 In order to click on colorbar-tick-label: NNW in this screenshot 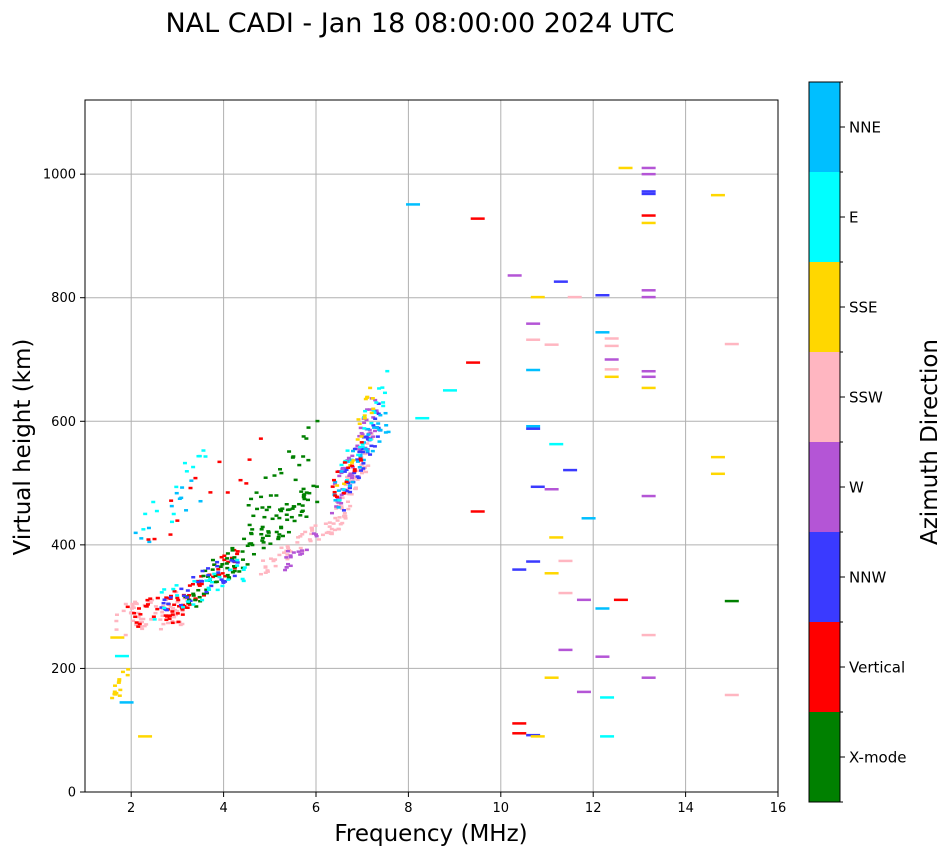, I will do `click(867, 578)`.